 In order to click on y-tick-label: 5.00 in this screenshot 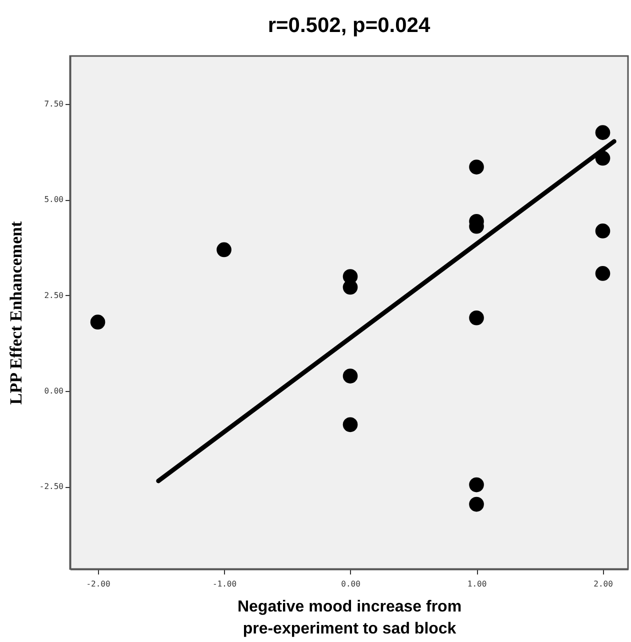, I will do `click(54, 199)`.